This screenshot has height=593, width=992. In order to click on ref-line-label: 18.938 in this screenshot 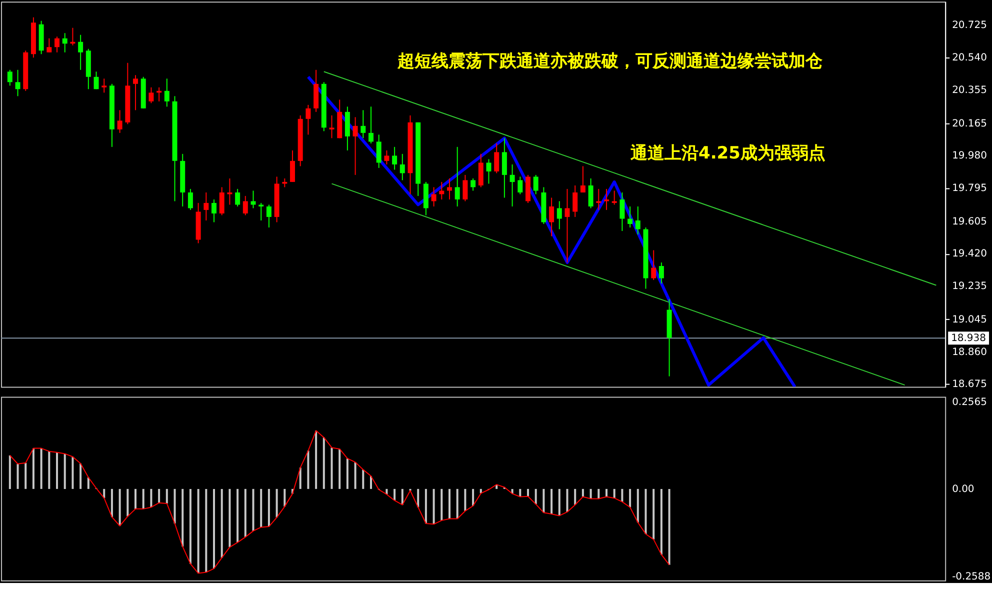, I will do `click(968, 338)`.